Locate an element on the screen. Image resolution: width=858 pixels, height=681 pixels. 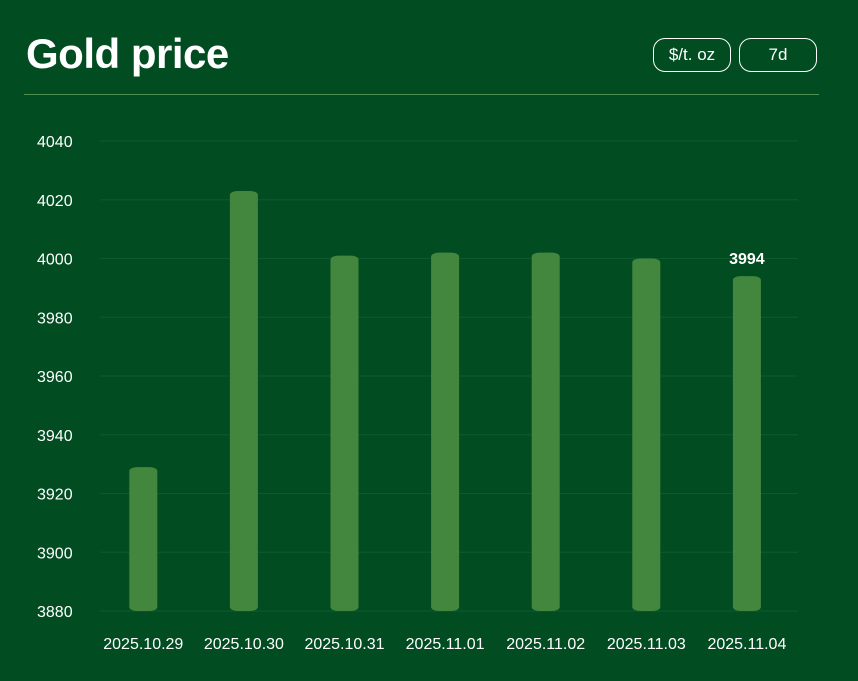
page-title: Gold price is located at coordinates (127, 53).